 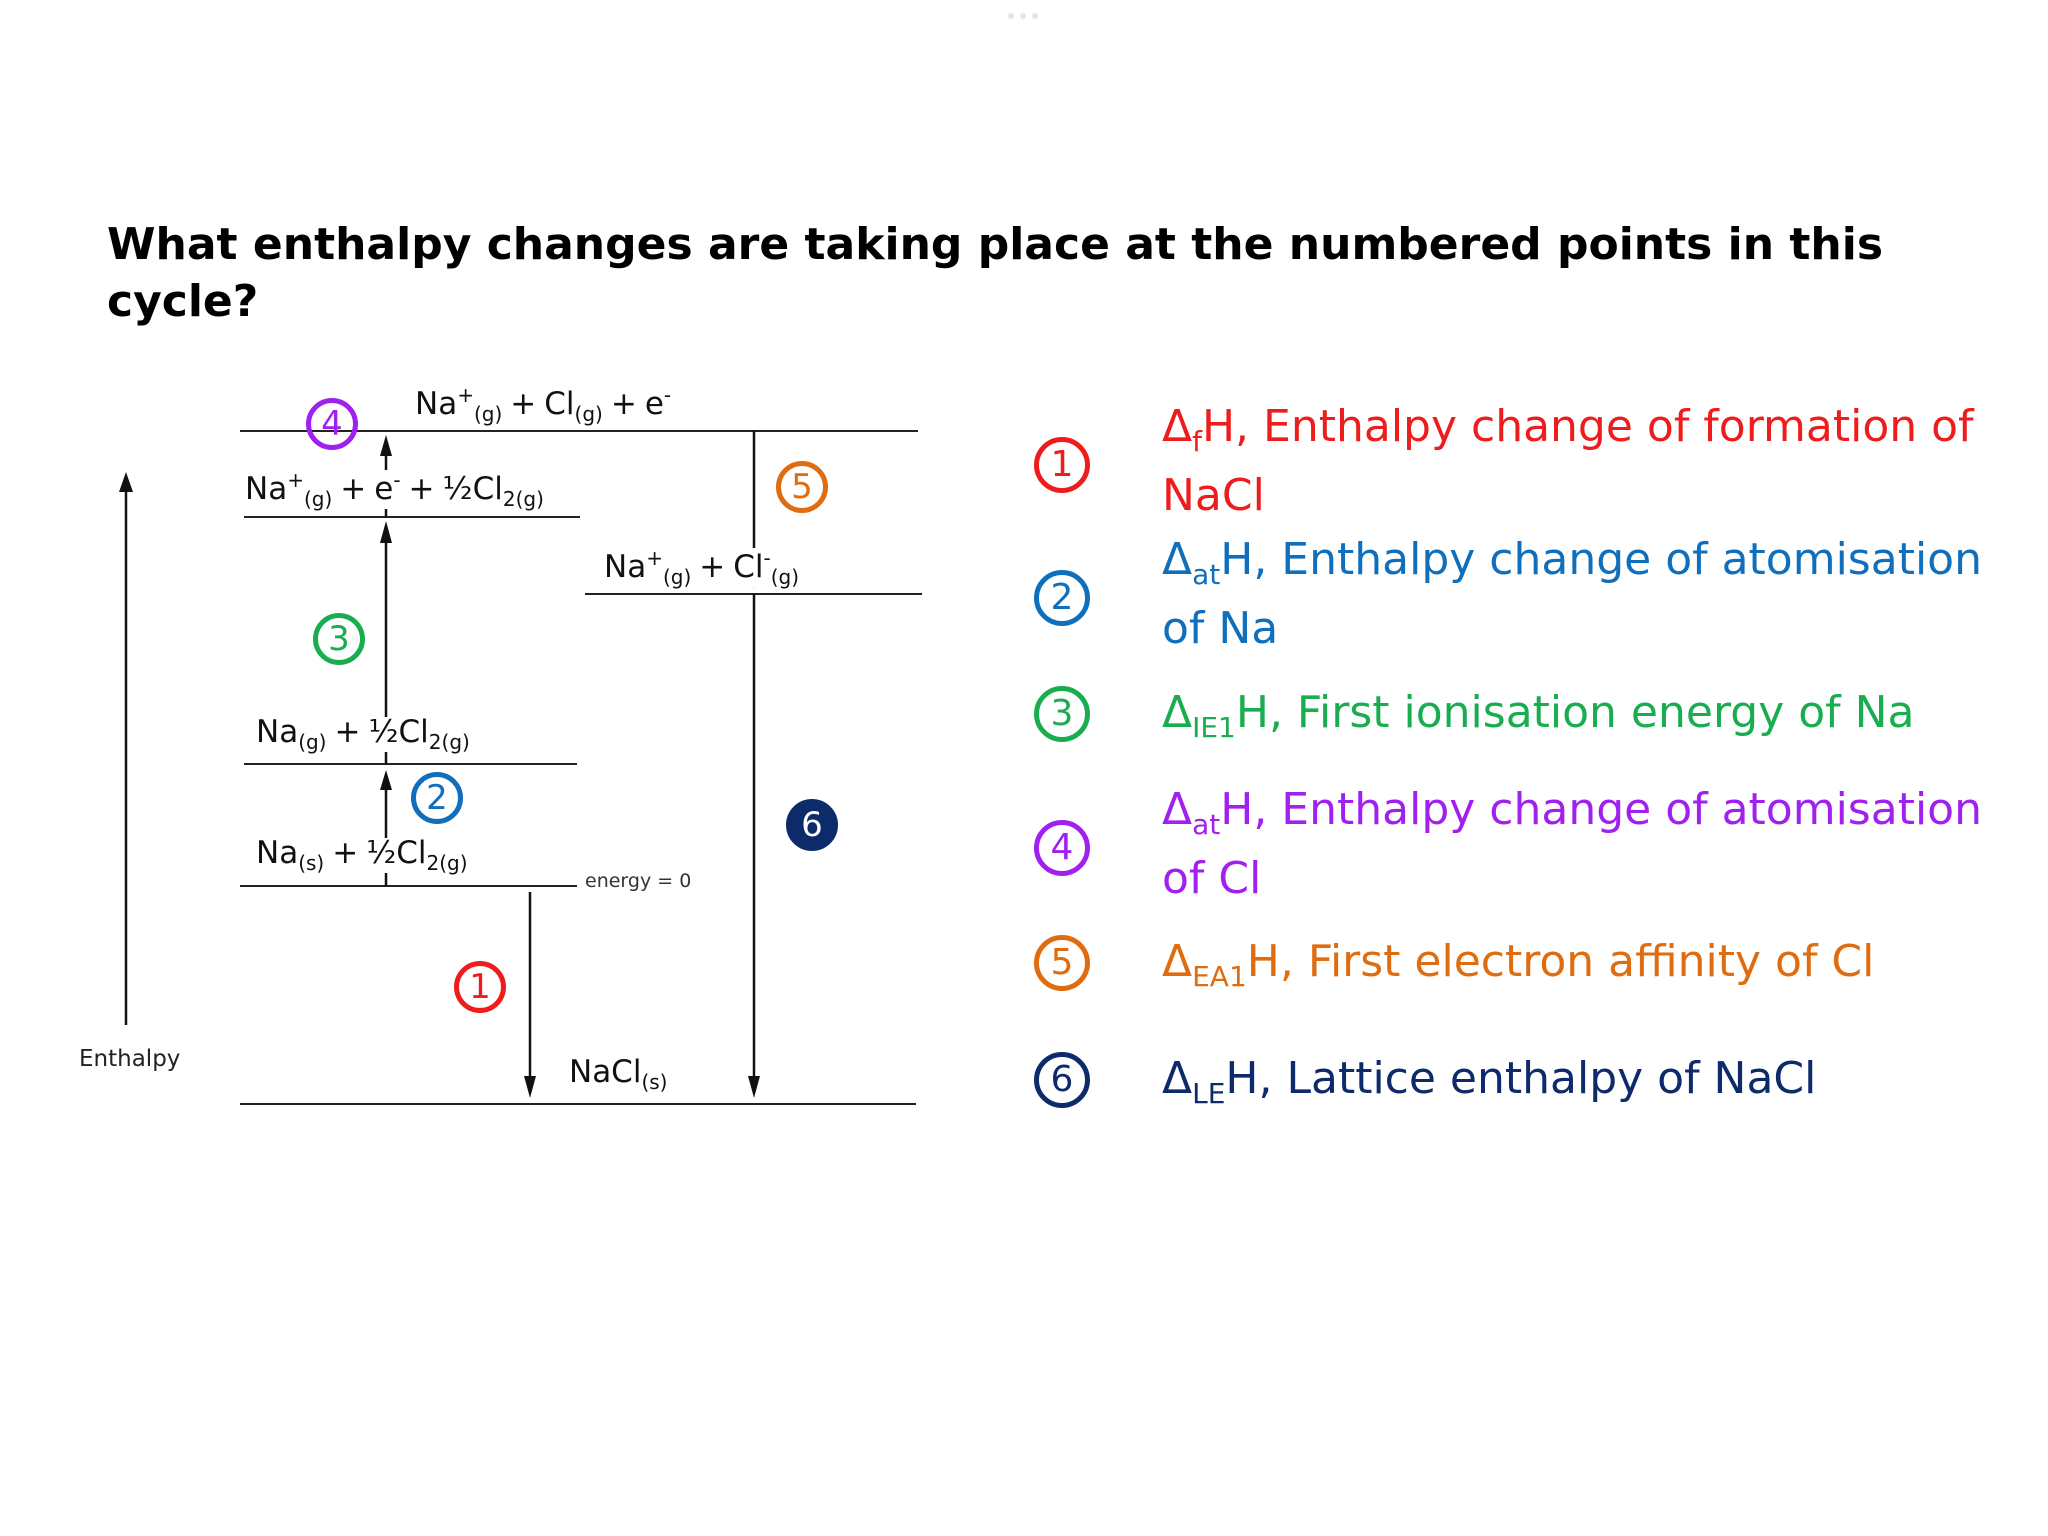 I want to click on legend-number-1: 1, so click(x=1062, y=465).